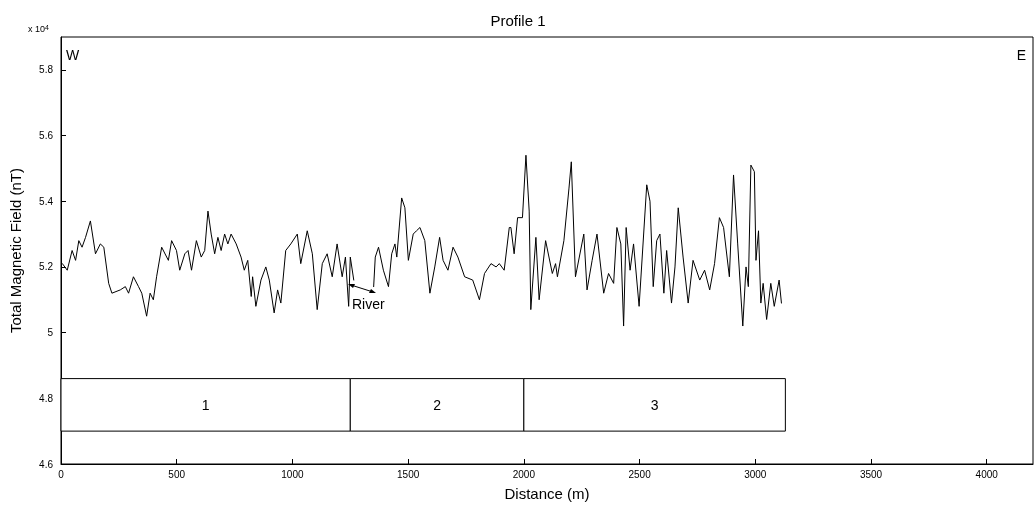 This screenshot has width=1036, height=508. Describe the element at coordinates (987, 474) in the screenshot. I see `x-tick-label: 4000` at that location.